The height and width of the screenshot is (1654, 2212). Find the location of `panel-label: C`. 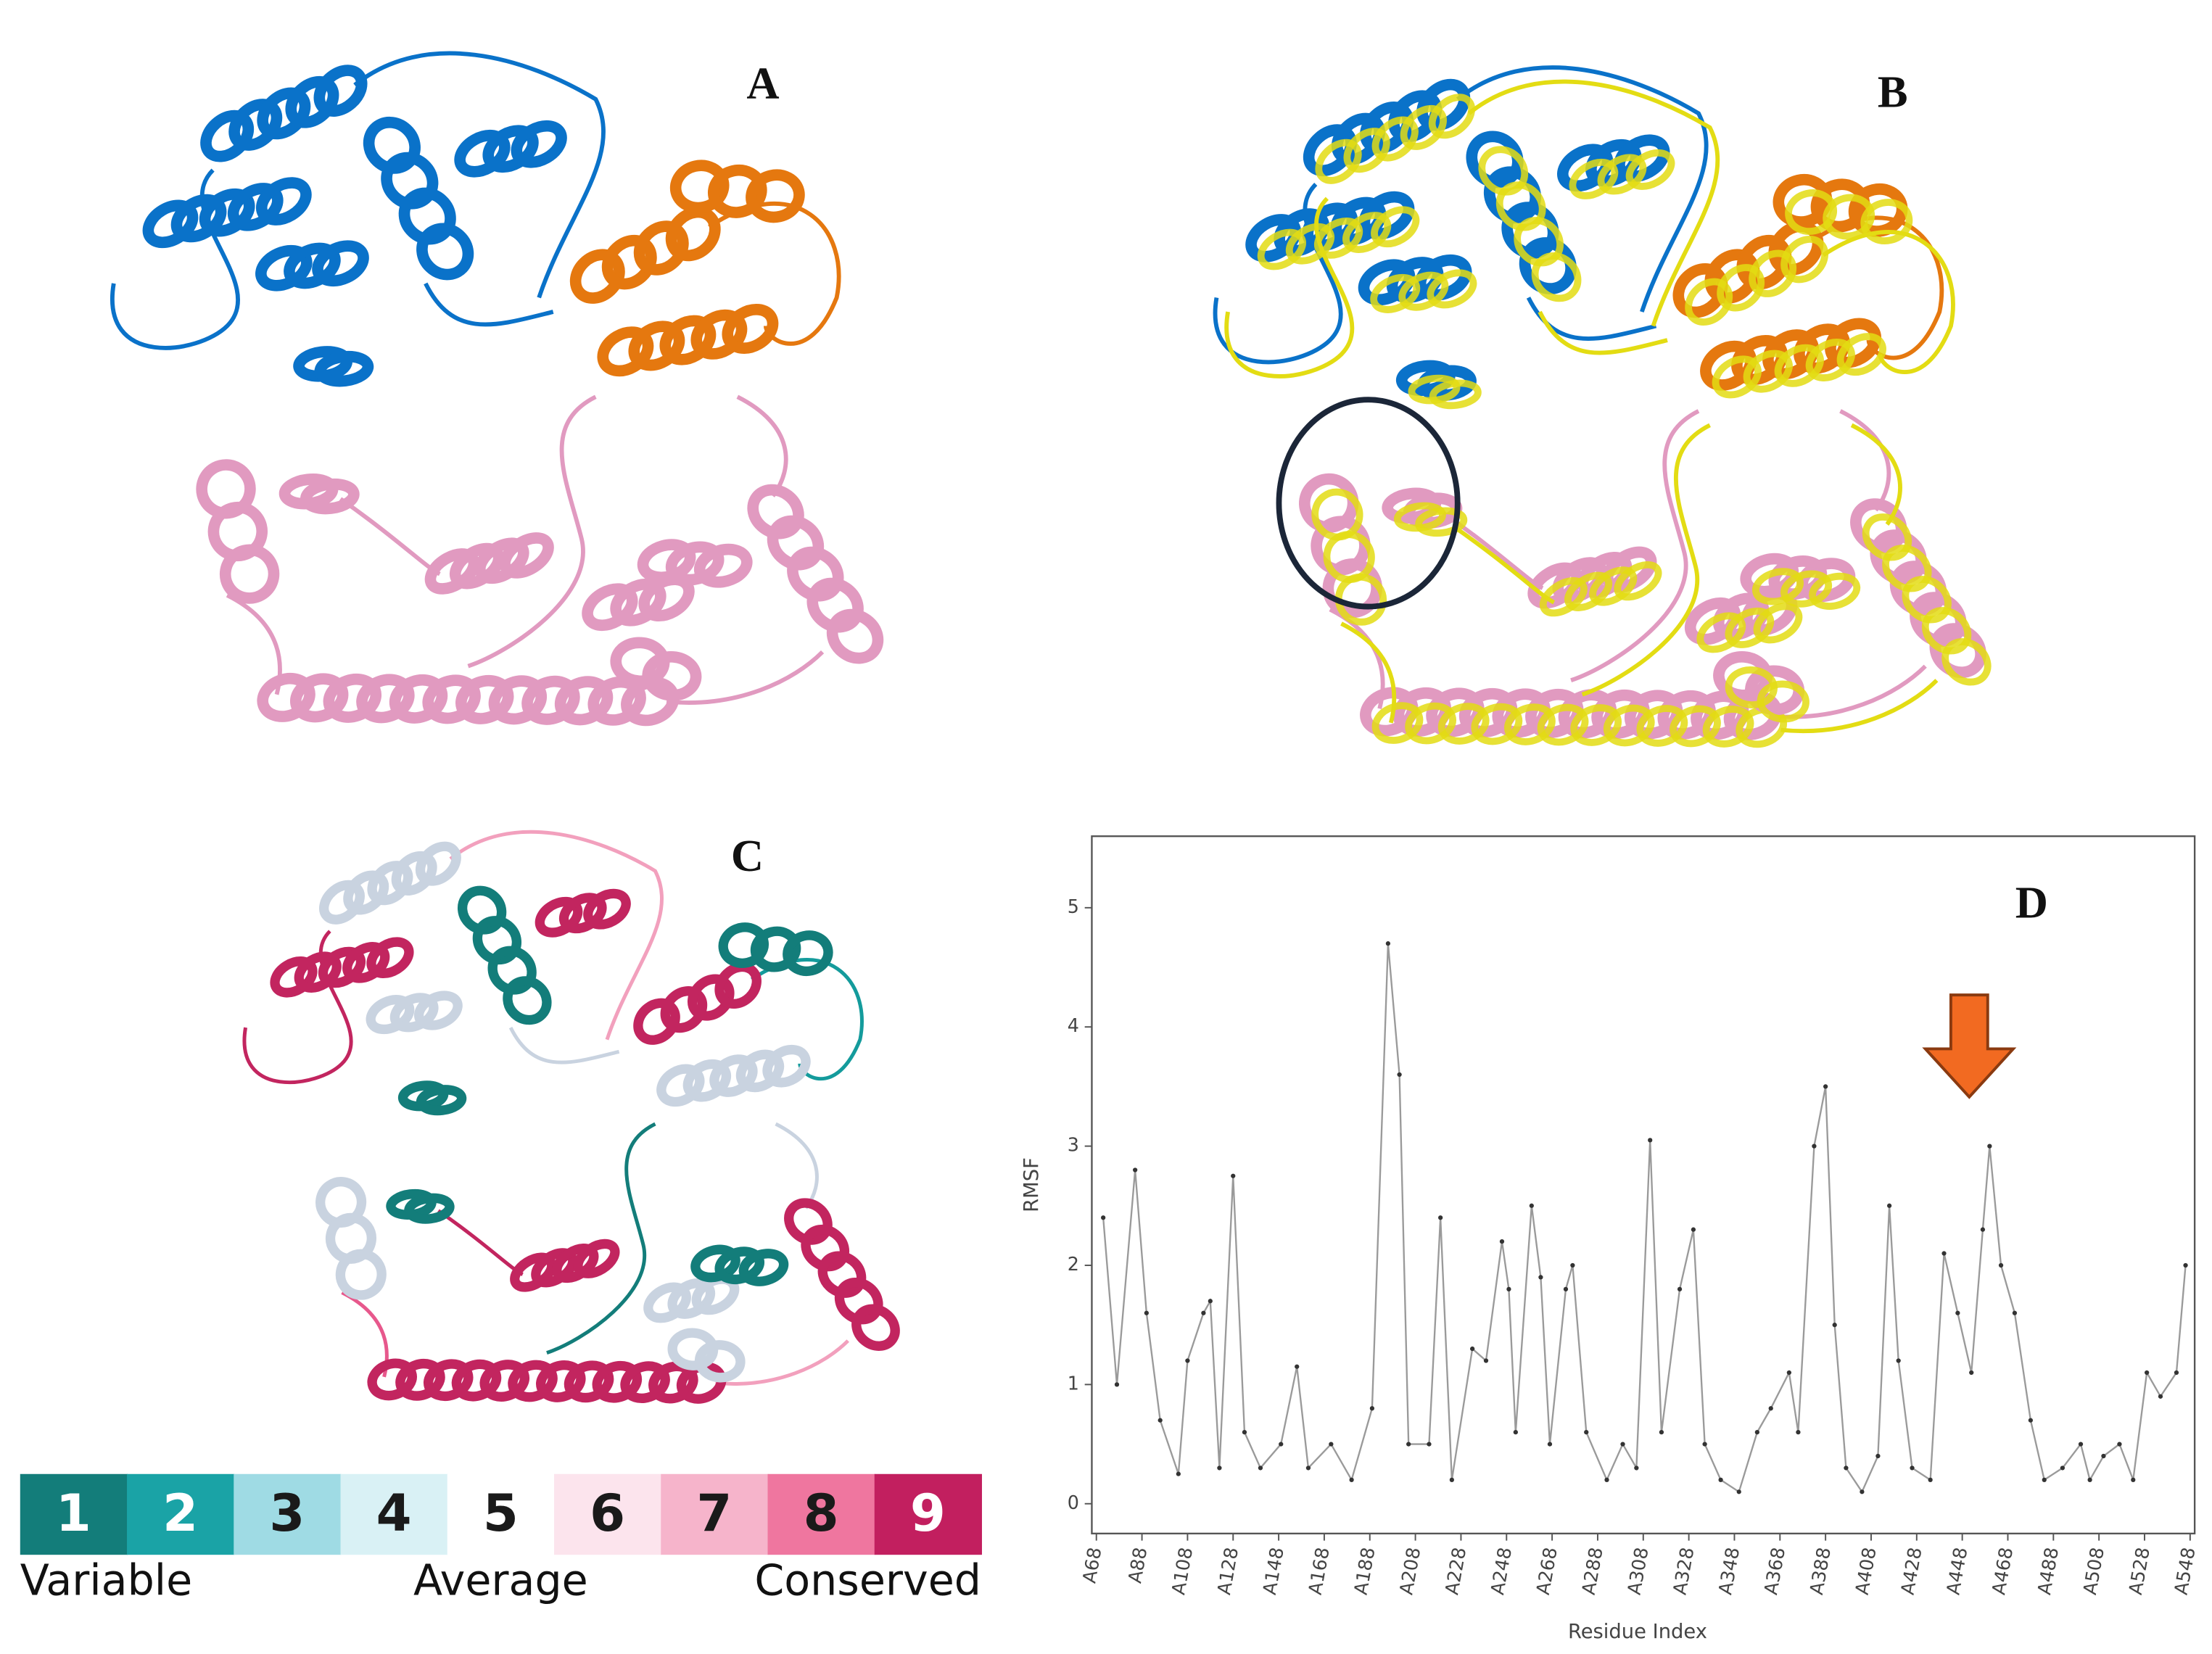

panel-label: C is located at coordinates (747, 855).